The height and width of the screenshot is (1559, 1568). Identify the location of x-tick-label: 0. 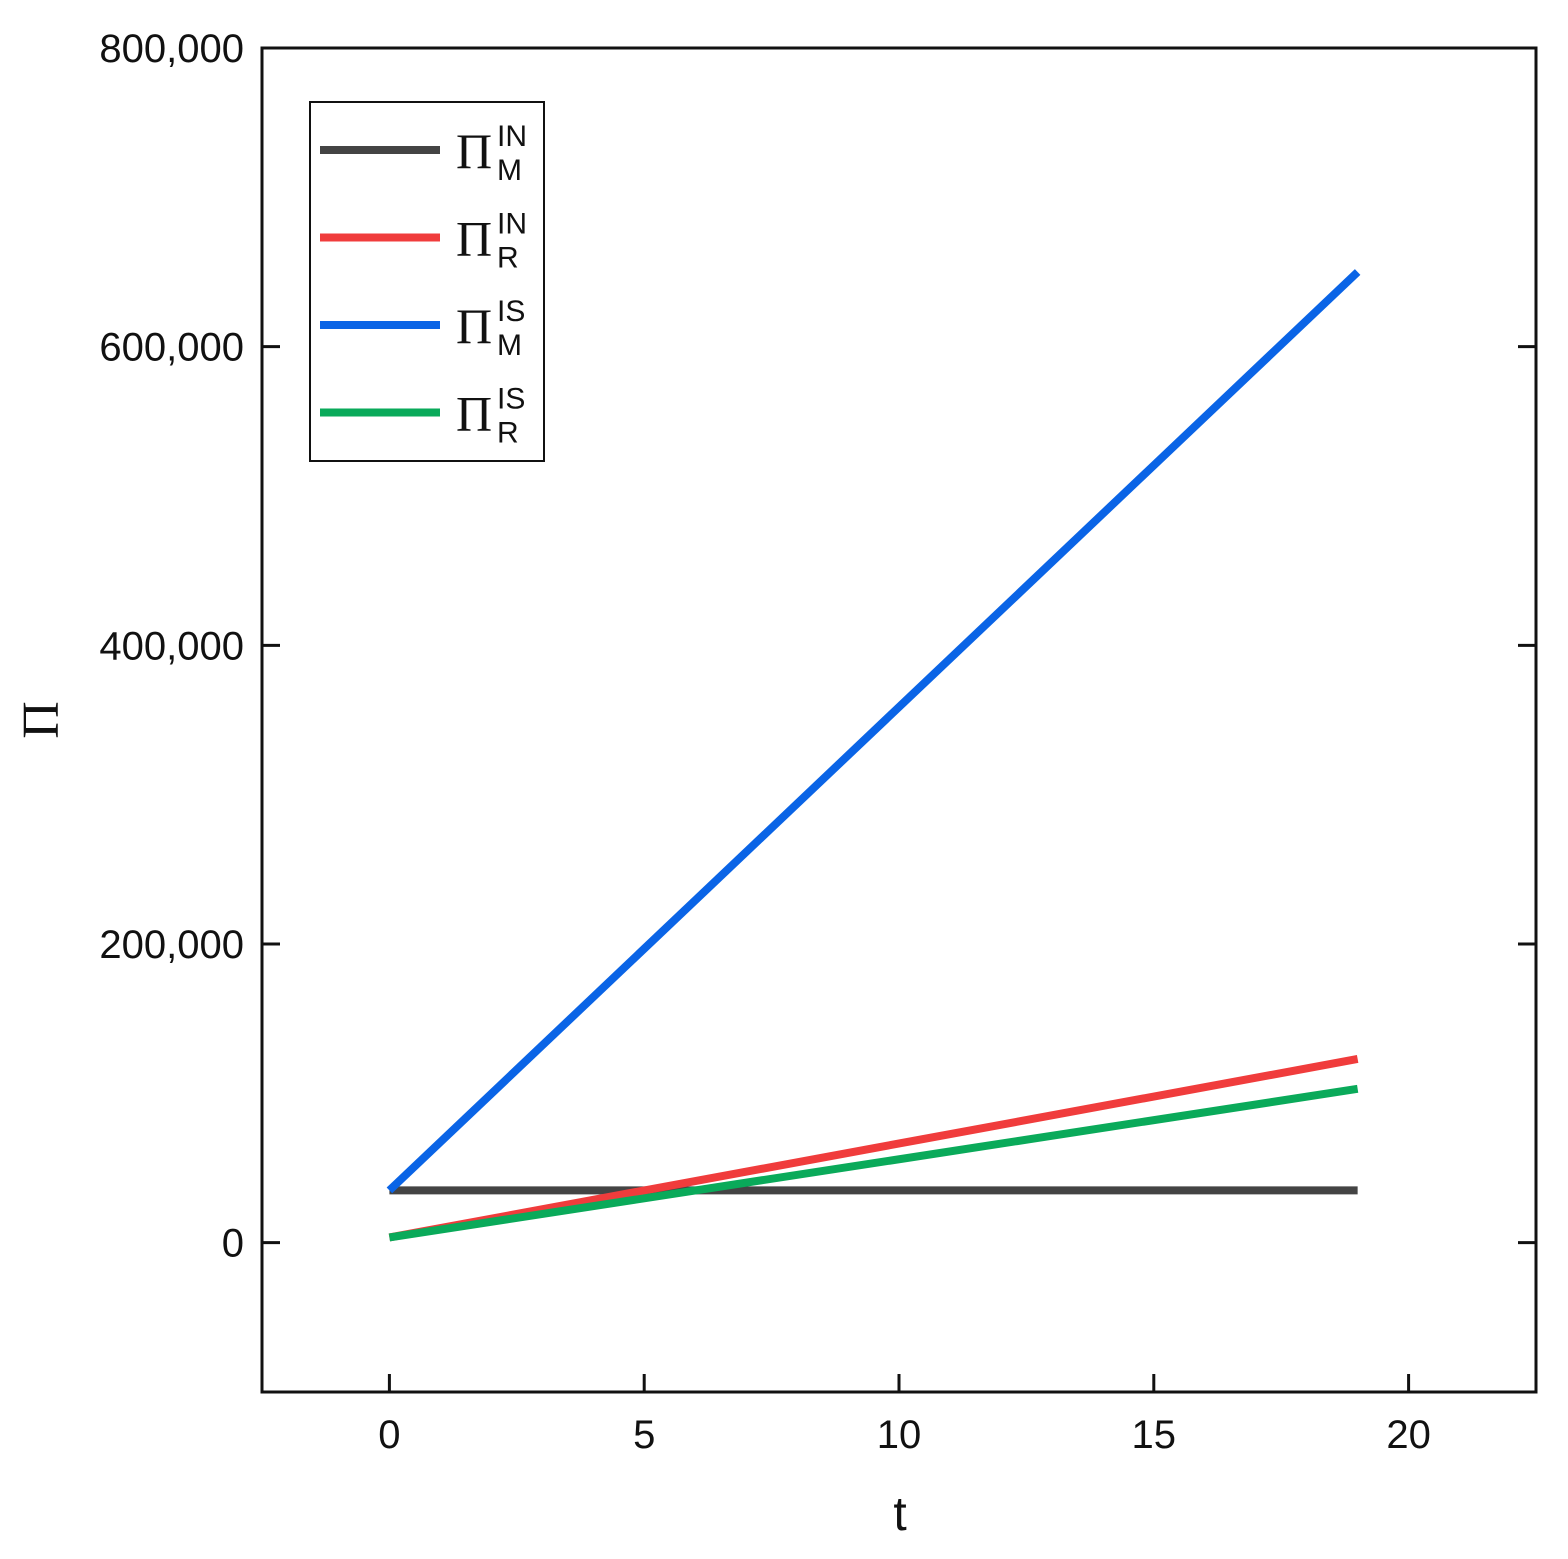
(389, 1435).